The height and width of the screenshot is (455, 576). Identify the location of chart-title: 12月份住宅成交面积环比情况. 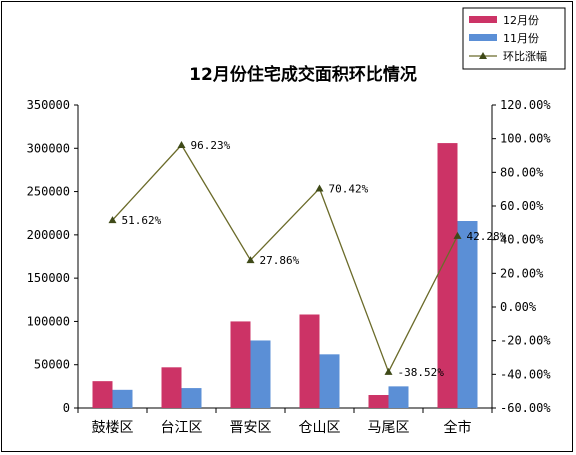
(303, 74).